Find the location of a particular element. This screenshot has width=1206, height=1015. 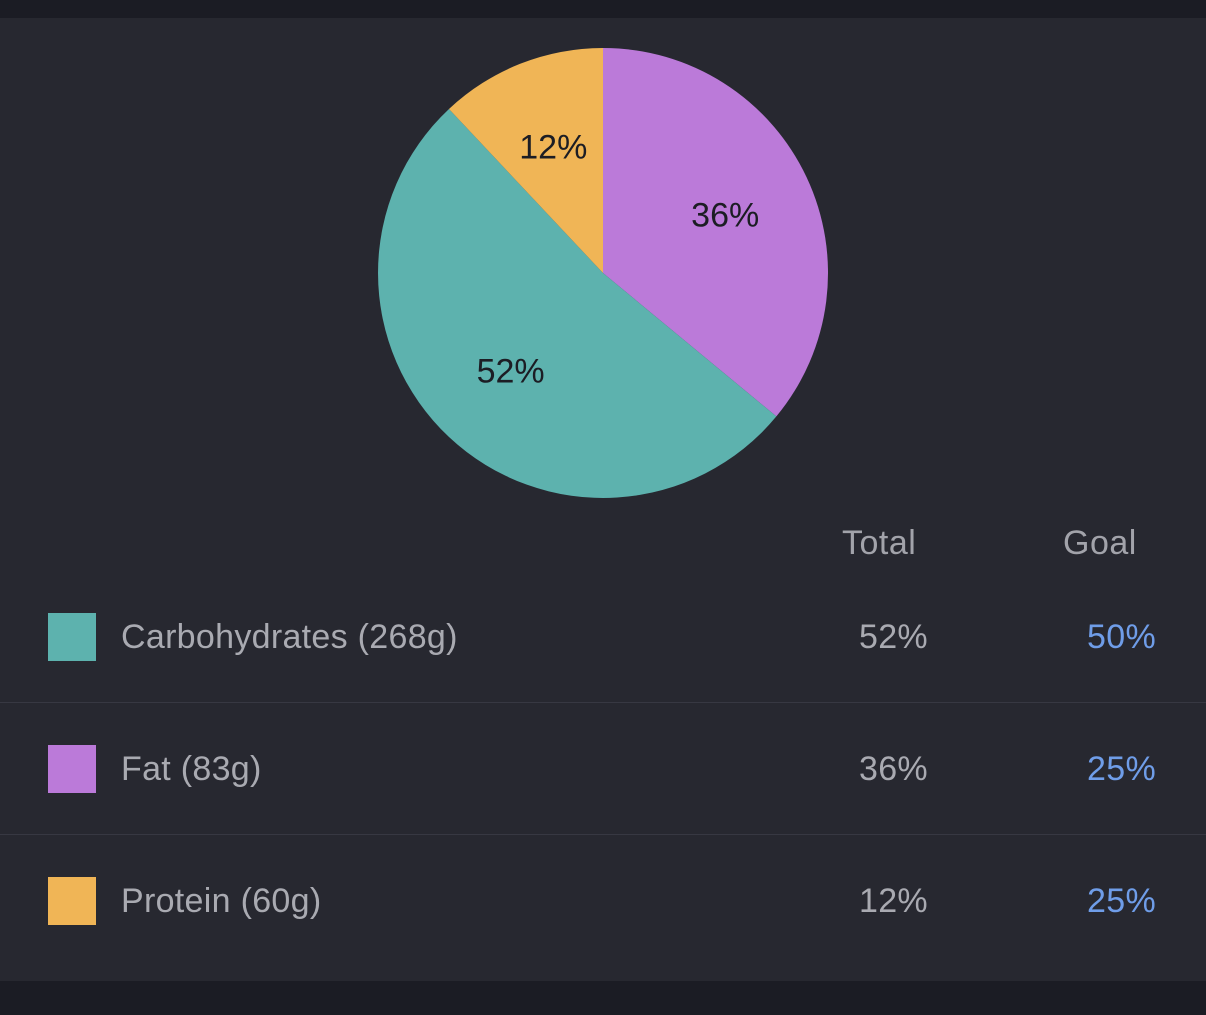

macro-total-percent: 36% is located at coordinates (893, 769).